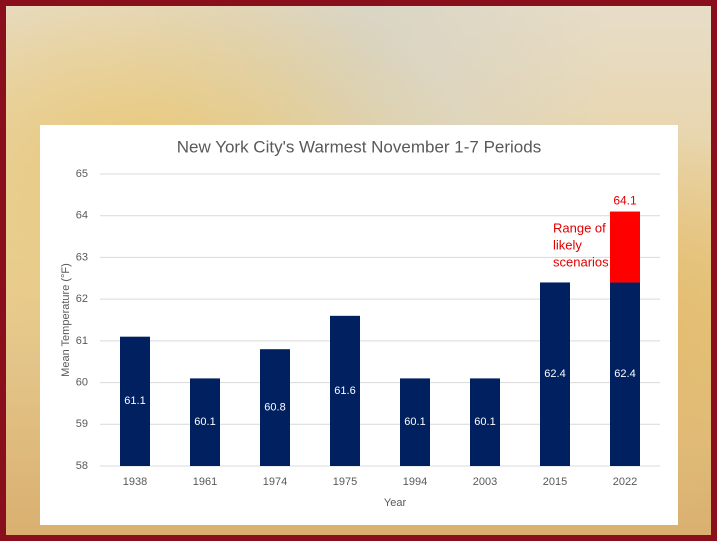 The height and width of the screenshot is (541, 717). Describe the element at coordinates (275, 482) in the screenshot. I see `x-tick-label: 1974` at that location.